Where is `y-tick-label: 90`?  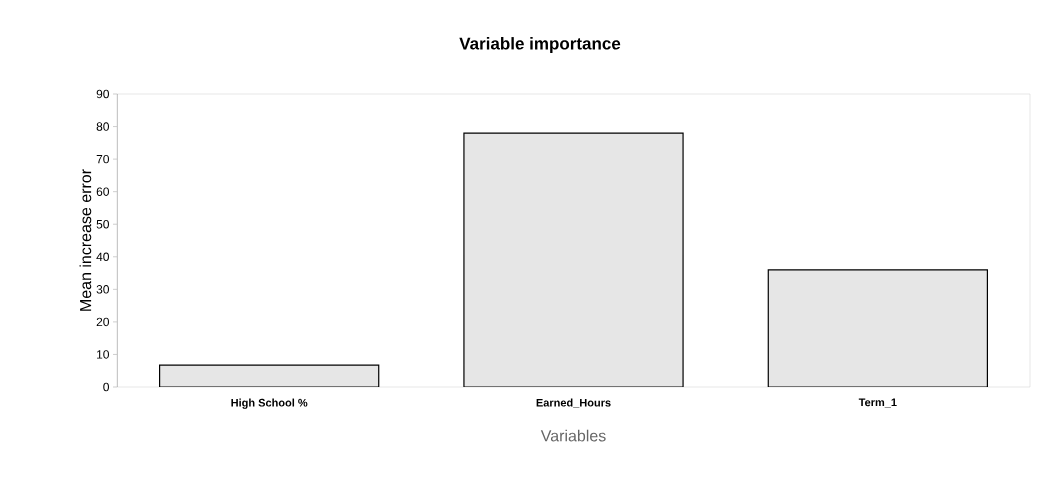 y-tick-label: 90 is located at coordinates (102, 94).